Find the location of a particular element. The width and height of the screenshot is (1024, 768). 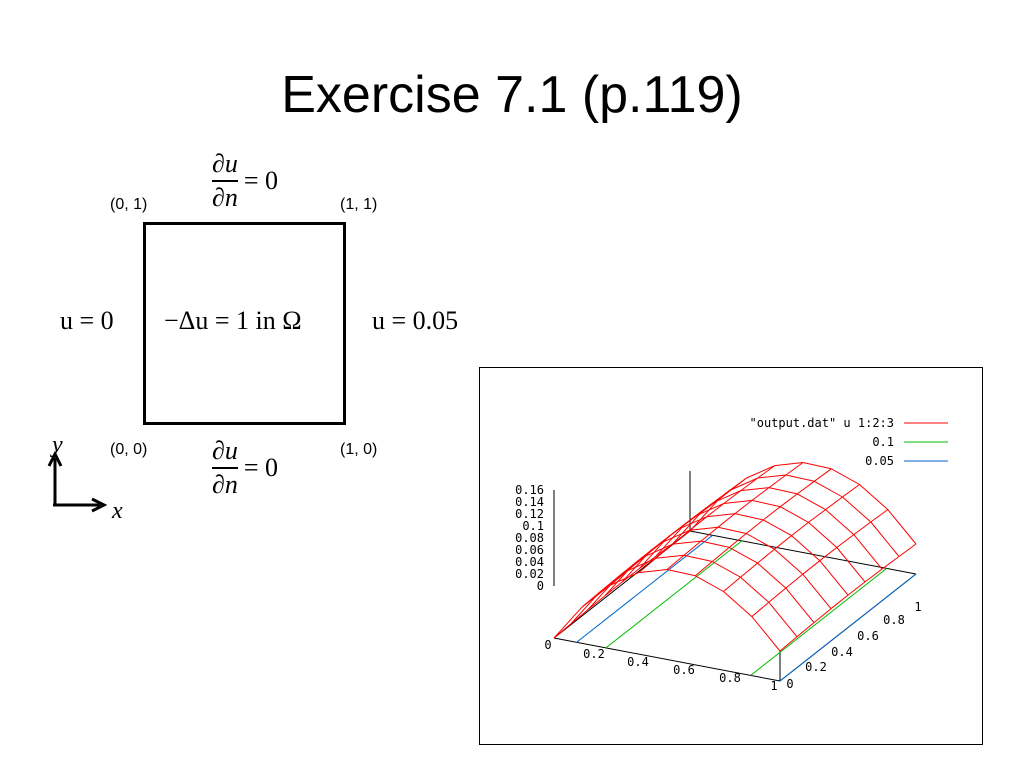

slide-title: Exercise 7.1 (p.119) is located at coordinates (512, 95).